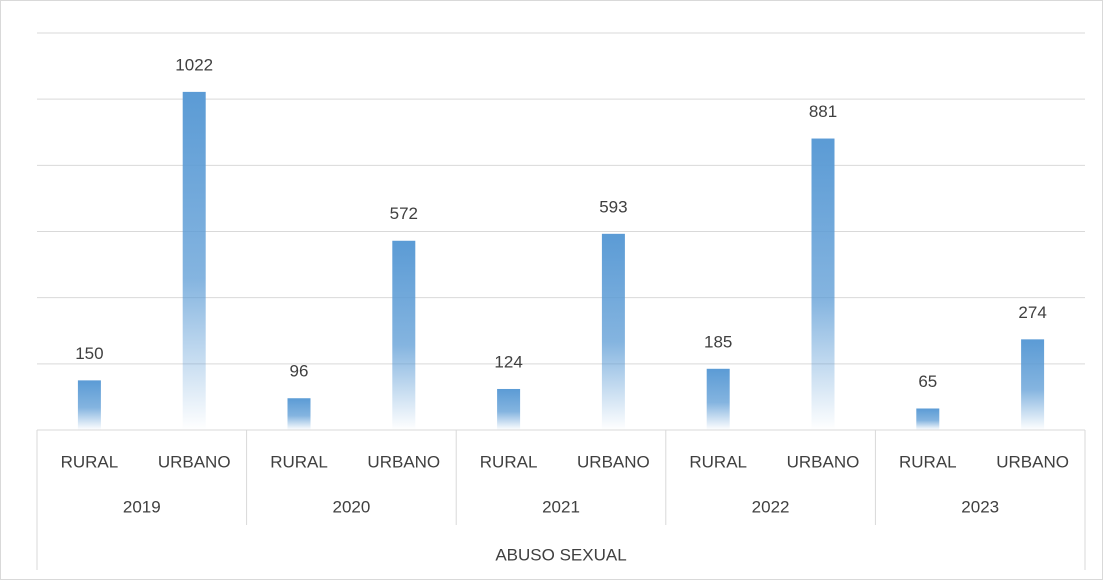 This screenshot has width=1103, height=580. I want to click on group-label: 2021, so click(561, 506).